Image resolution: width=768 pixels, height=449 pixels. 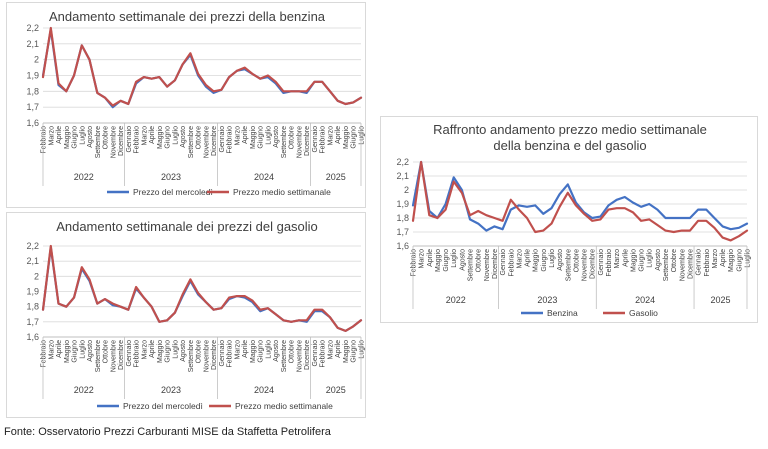 What do you see at coordinates (569, 145) in the screenshot?
I see `chart-subtitle: della benzina e del gasolio` at bounding box center [569, 145].